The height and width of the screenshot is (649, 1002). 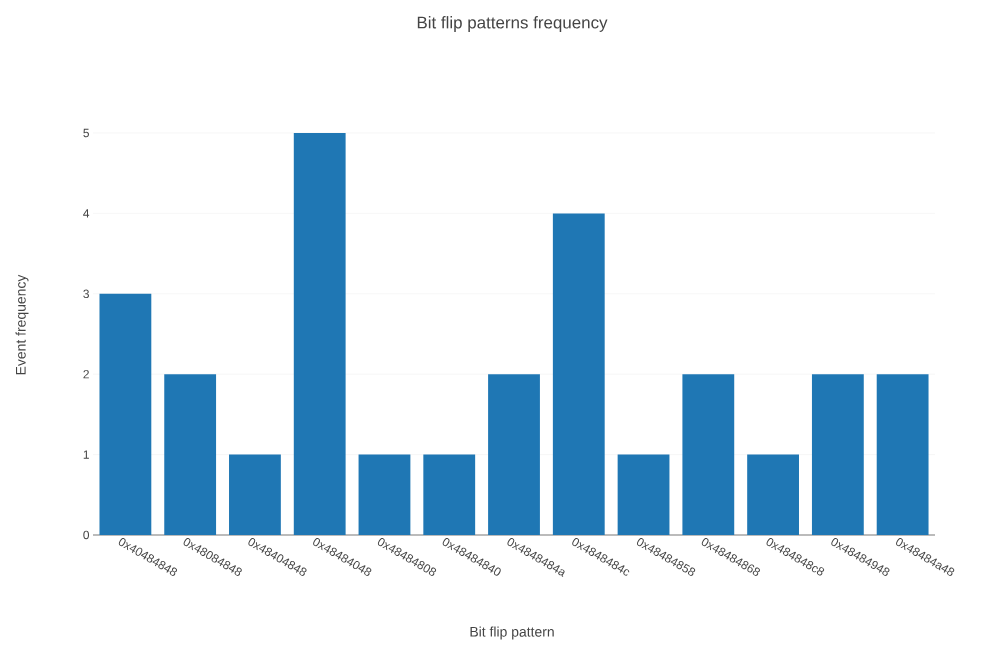 I want to click on y-tick-label: 3, so click(x=86, y=294).